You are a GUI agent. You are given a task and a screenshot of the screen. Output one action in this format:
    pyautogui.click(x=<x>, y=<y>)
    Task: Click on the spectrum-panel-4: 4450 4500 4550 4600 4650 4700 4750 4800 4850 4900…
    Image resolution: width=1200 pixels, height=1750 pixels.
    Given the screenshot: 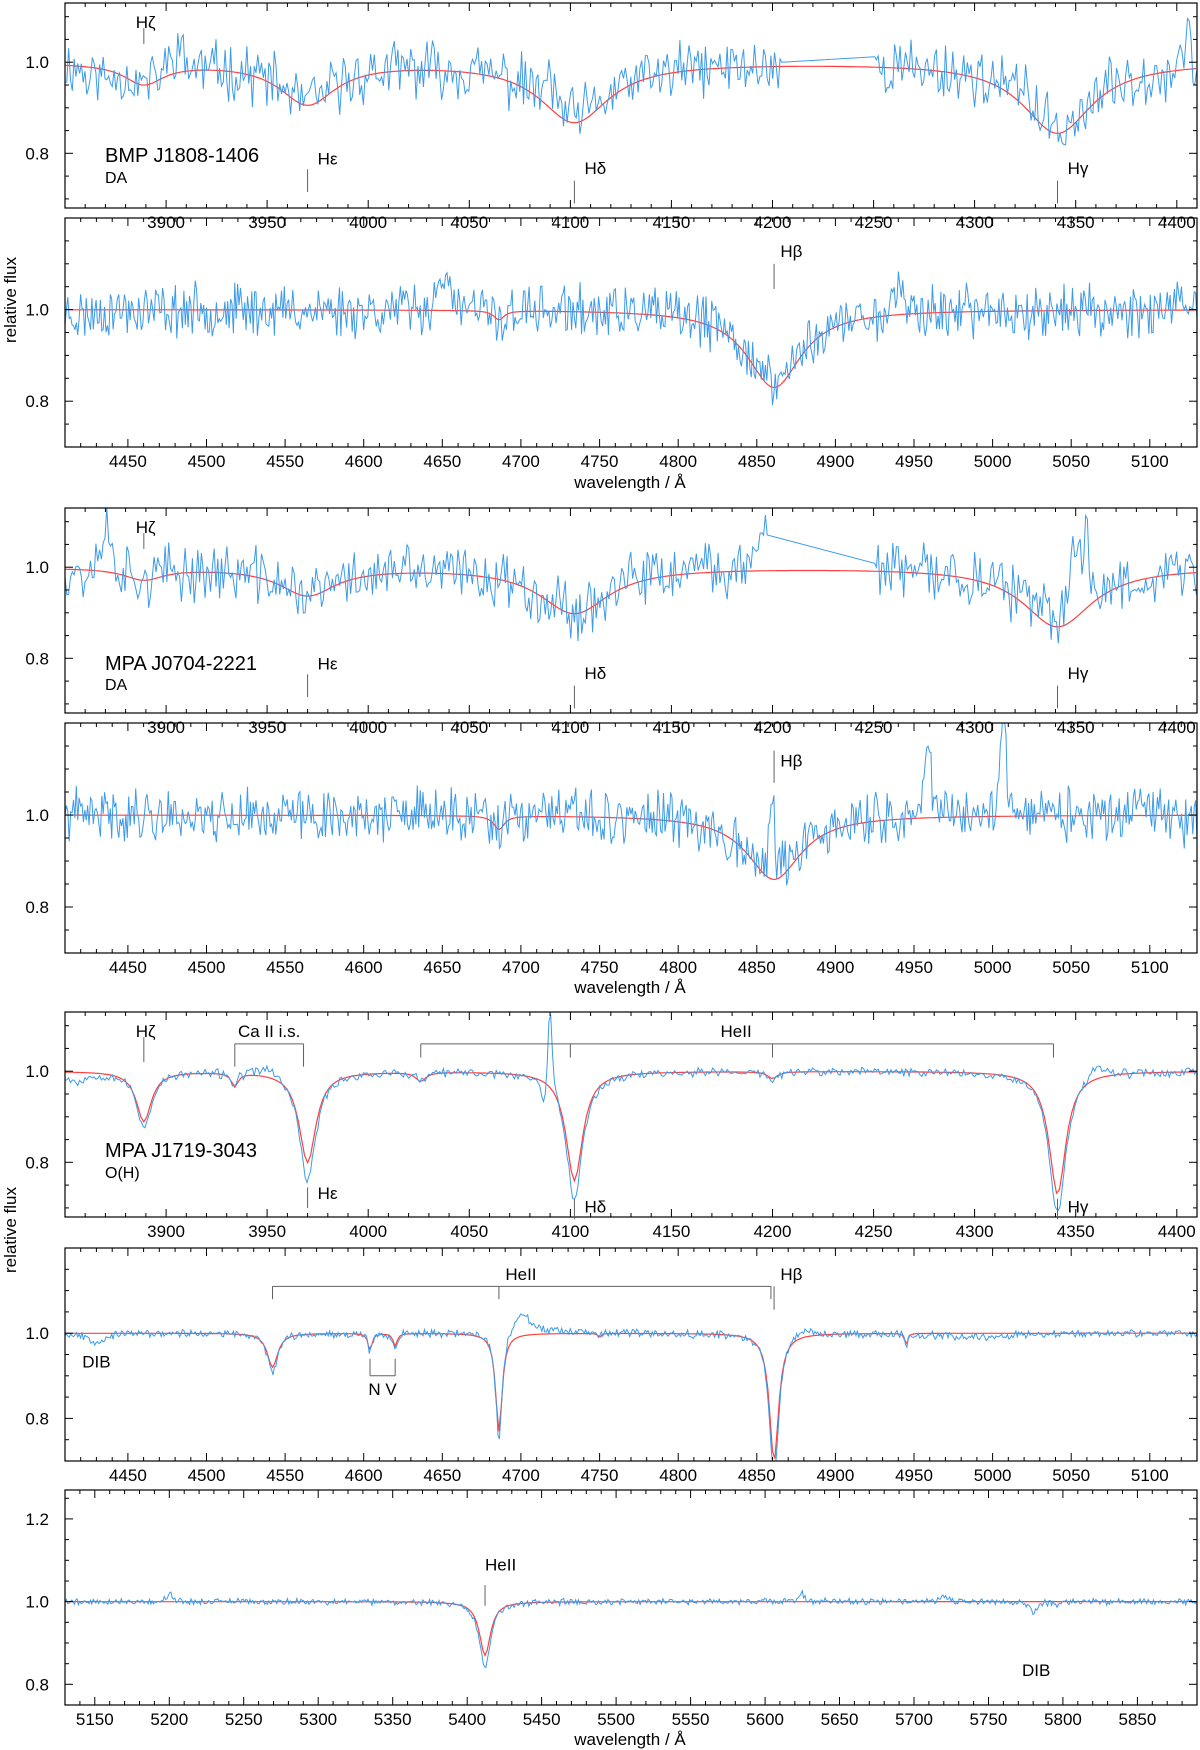 What is the action you would take?
    pyautogui.click(x=611, y=849)
    